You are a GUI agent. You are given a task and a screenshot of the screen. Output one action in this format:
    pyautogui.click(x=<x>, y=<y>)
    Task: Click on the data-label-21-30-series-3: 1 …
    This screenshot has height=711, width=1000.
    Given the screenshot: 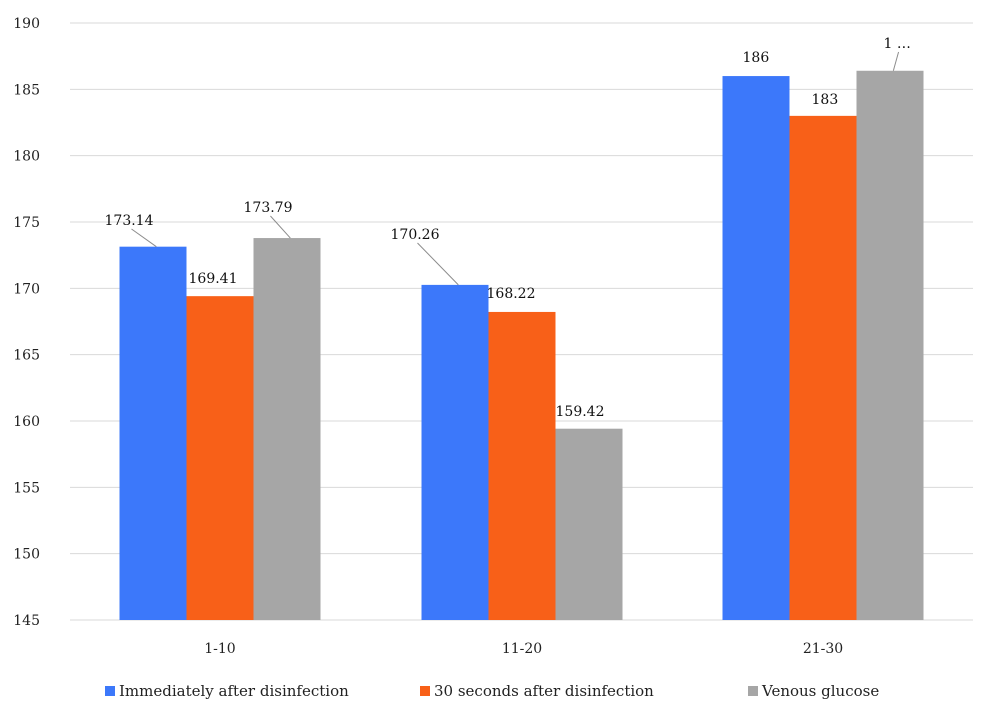 What is the action you would take?
    pyautogui.click(x=897, y=44)
    